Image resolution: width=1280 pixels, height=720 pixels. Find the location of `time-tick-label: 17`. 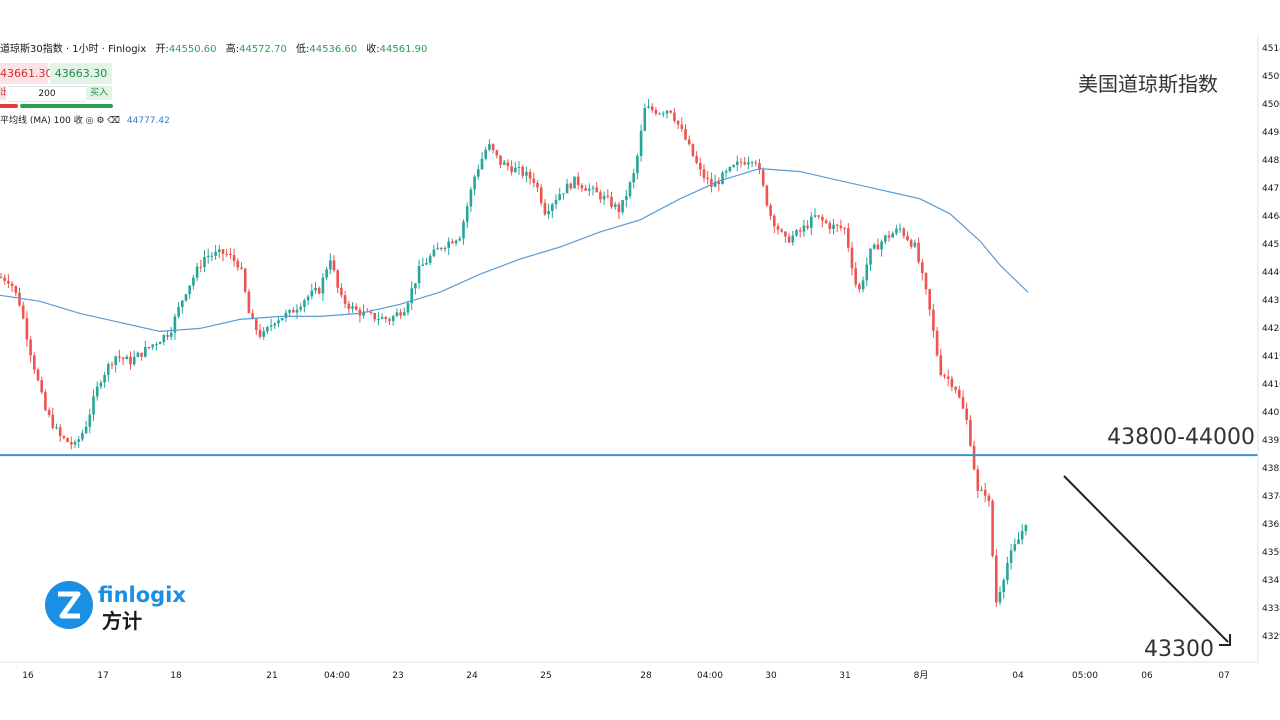

time-tick-label: 17 is located at coordinates (102, 676).